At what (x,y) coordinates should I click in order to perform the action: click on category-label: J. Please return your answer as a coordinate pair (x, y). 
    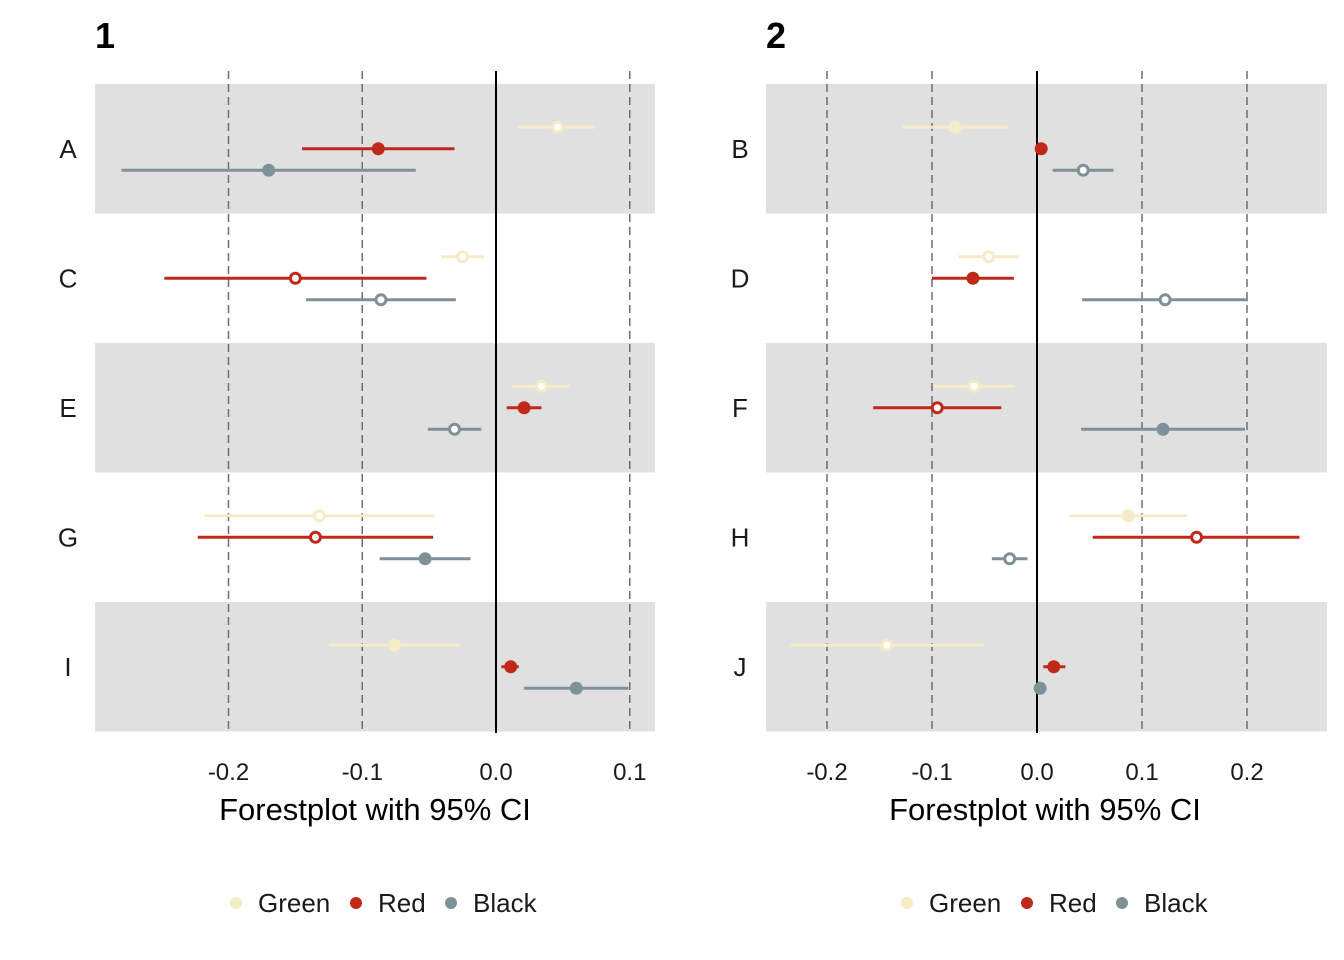
    Looking at the image, I should click on (740, 667).